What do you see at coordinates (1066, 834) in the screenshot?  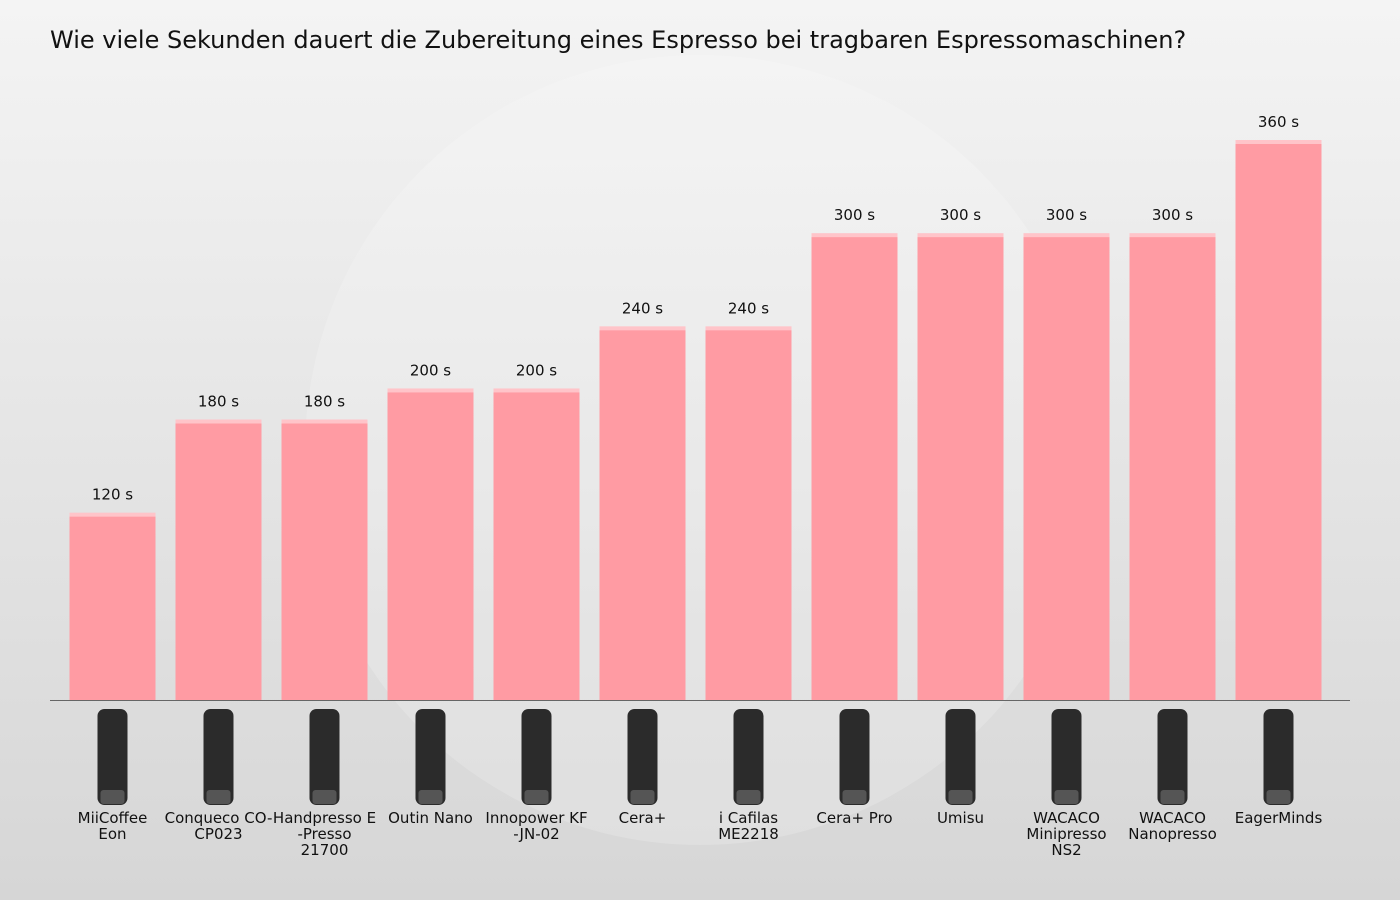 I see `x-tick-label: WACACO Minipresso NS2` at bounding box center [1066, 834].